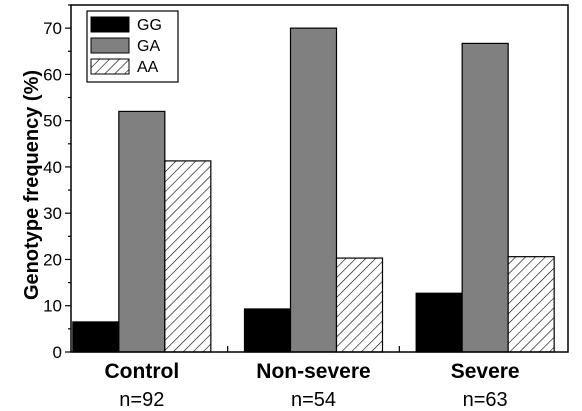 The image size is (582, 411). I want to click on y-tick-label: 50, so click(52, 121).